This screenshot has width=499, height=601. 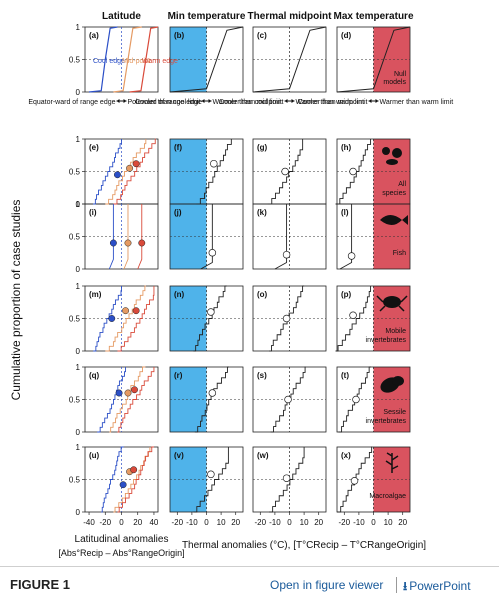 I want to click on download-icon: ⭳, so click(x=405, y=586).